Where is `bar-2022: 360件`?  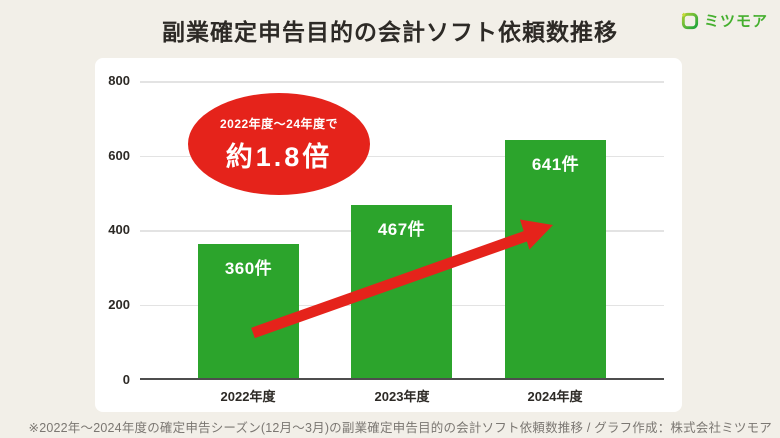 bar-2022: 360件 is located at coordinates (248, 311).